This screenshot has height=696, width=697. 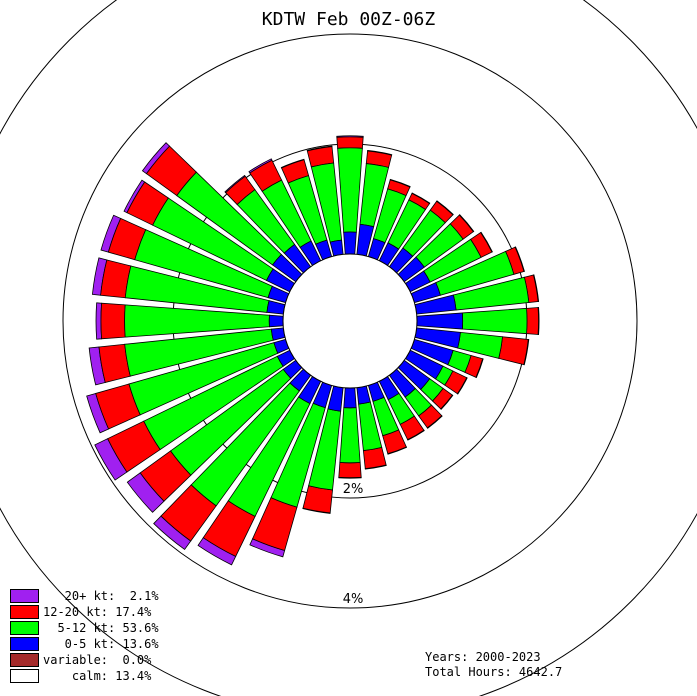 I want to click on bar-280deg, so click(x=188, y=286).